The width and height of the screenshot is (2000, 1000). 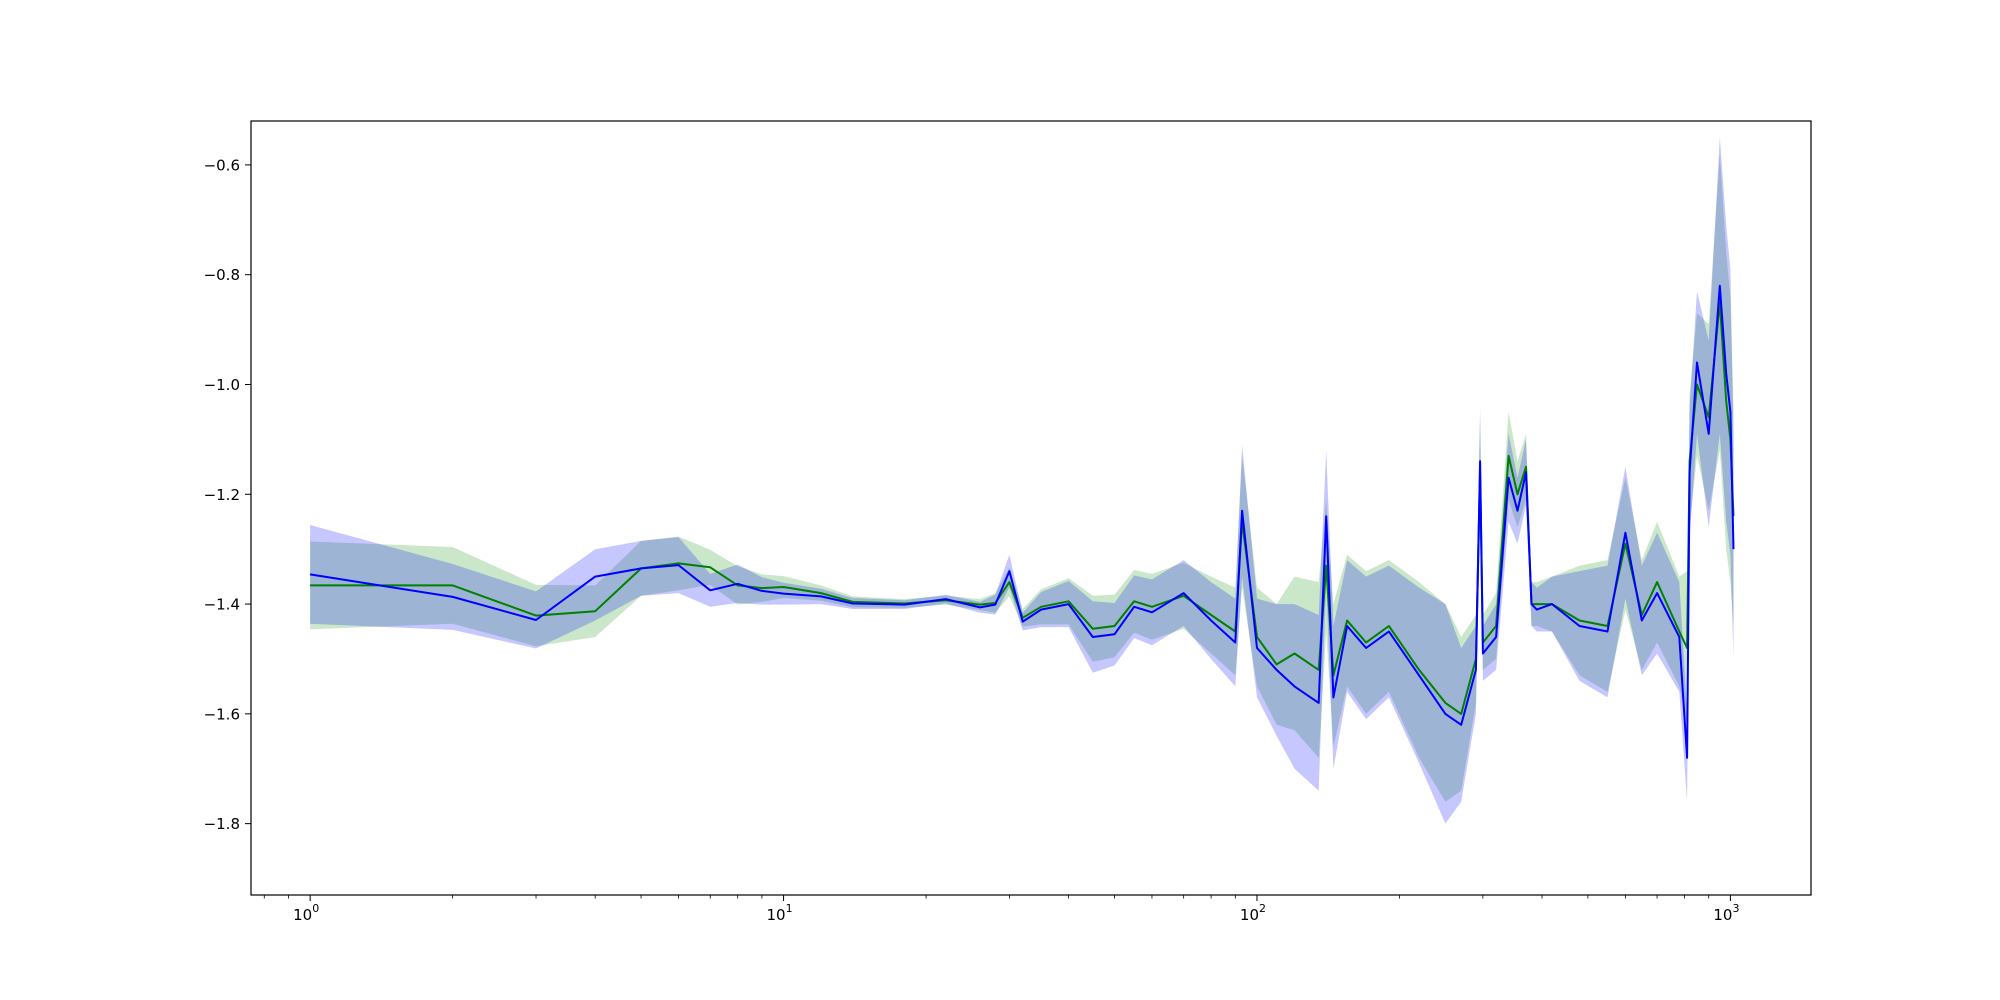 What do you see at coordinates (222, 714) in the screenshot?
I see `y-tick-label: −1.6` at bounding box center [222, 714].